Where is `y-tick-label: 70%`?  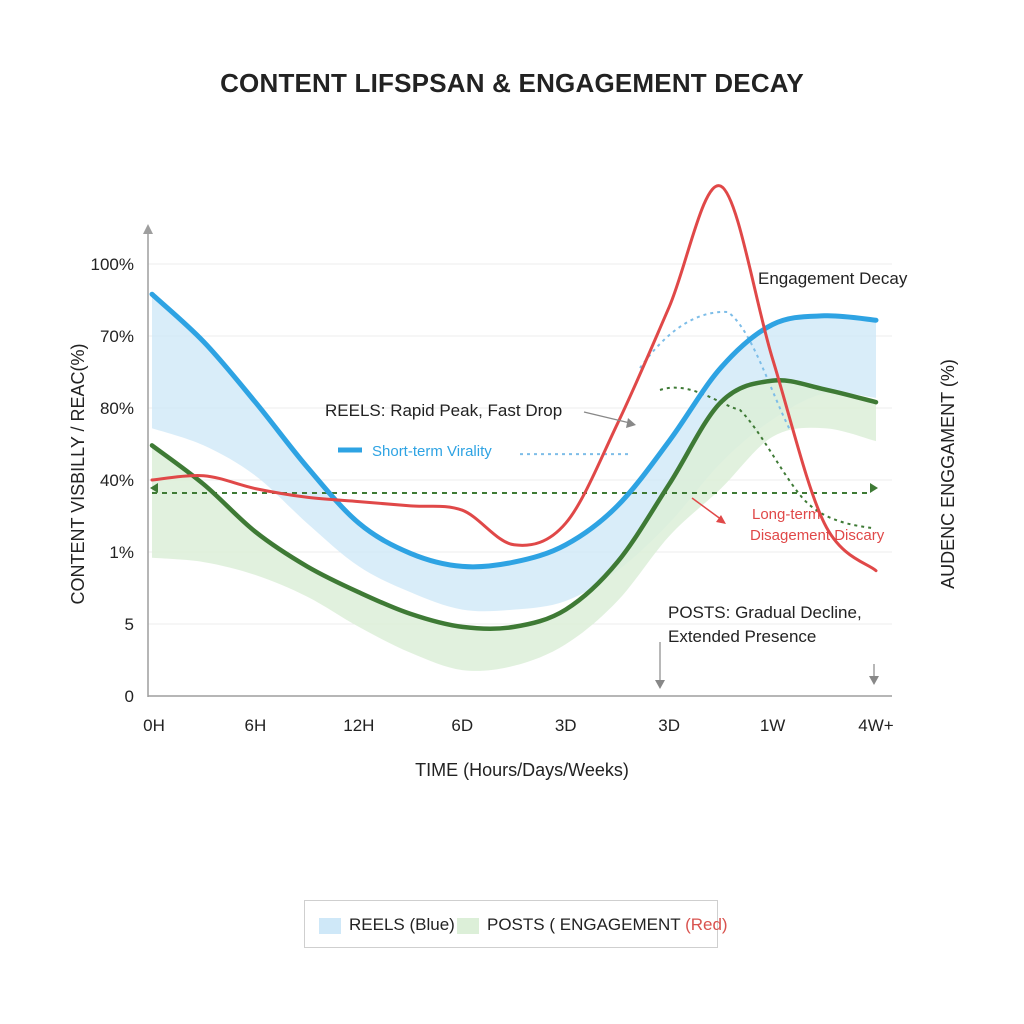
y-tick-label: 70% is located at coordinates (117, 336).